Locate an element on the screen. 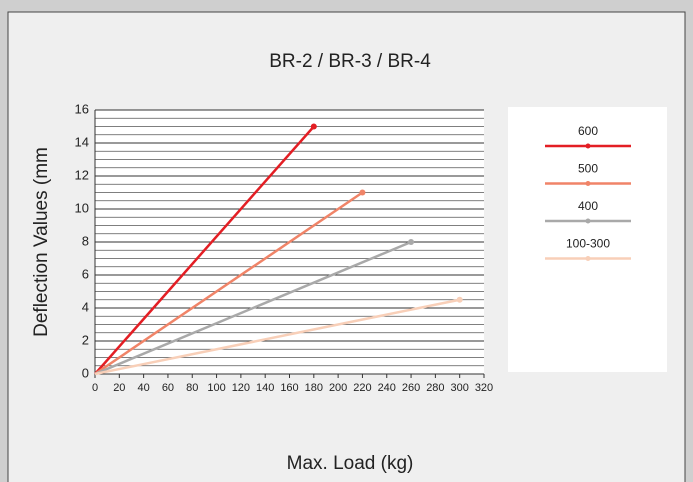  legend-label: 600 is located at coordinates (588, 131).